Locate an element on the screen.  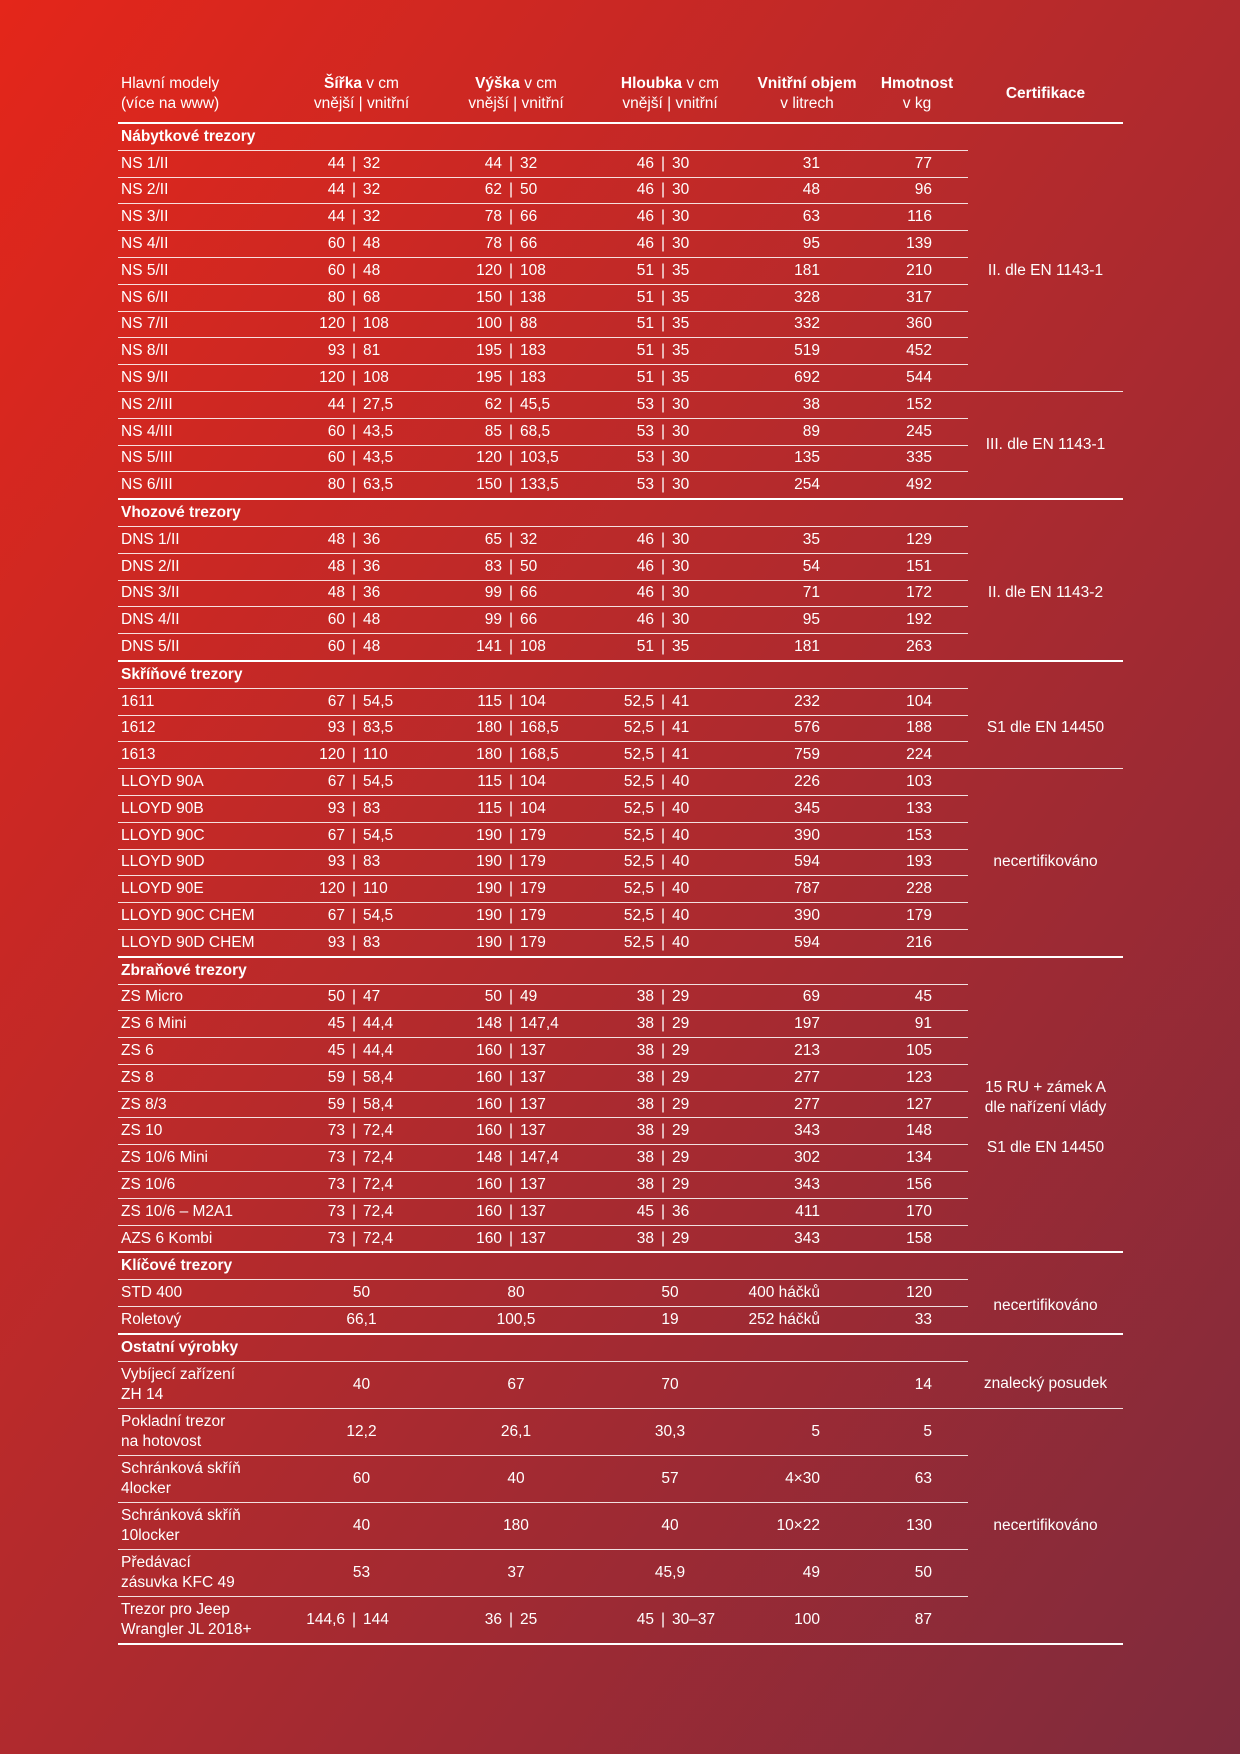
model-name: LLOYD 90C is located at coordinates (200, 836).